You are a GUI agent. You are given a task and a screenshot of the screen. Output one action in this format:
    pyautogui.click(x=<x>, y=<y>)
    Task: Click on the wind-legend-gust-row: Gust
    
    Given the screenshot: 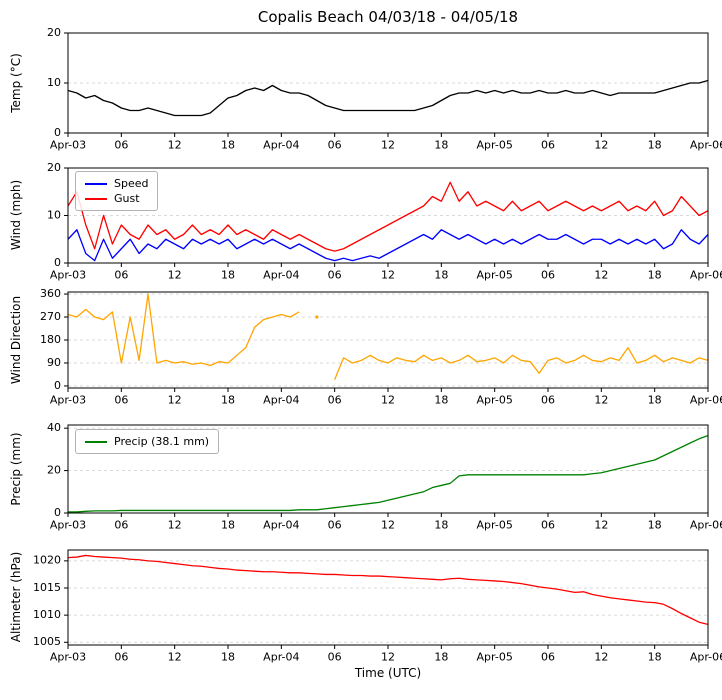 What is the action you would take?
    pyautogui.click(x=116, y=198)
    